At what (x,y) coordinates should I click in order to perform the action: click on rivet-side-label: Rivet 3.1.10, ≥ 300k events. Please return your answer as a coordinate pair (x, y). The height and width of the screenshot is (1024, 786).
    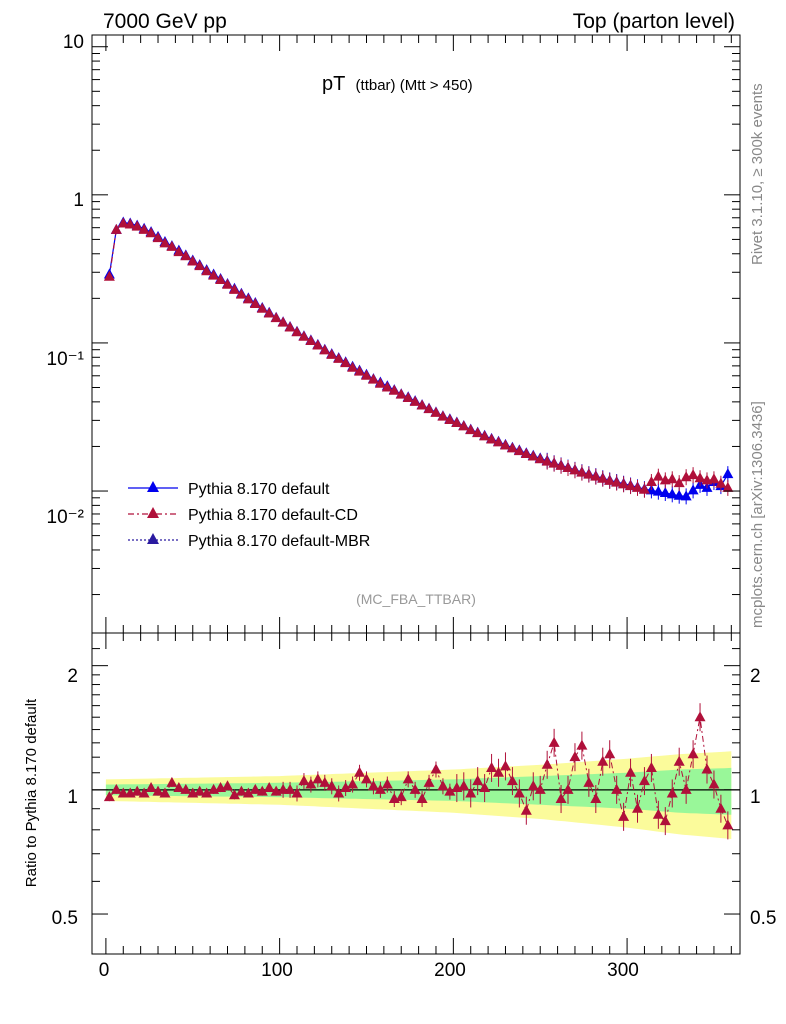
    Looking at the image, I should click on (757, 174).